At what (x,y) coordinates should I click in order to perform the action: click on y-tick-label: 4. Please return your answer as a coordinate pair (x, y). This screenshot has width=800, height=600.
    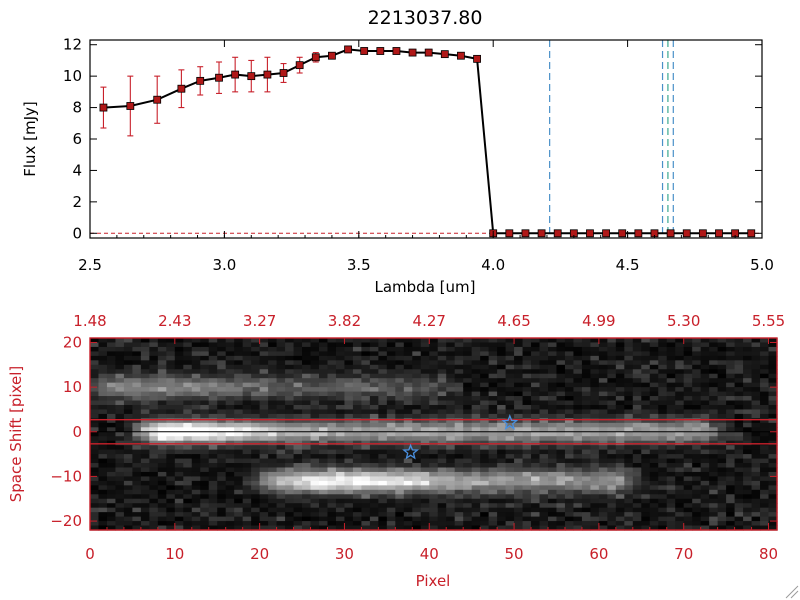
    Looking at the image, I should click on (77, 170).